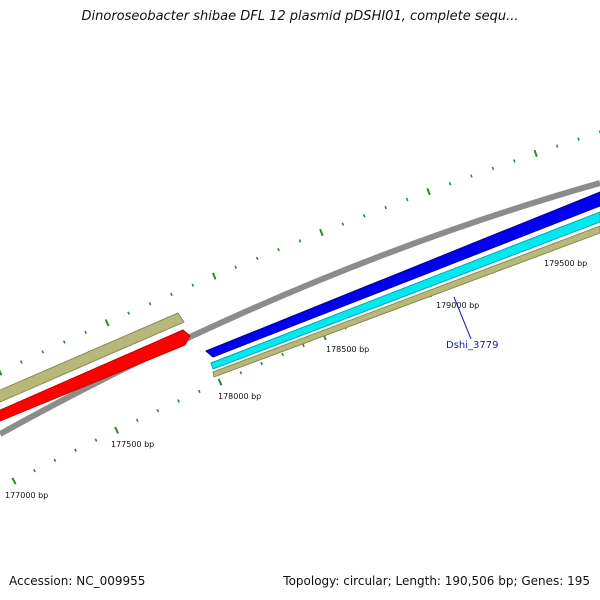 This screenshot has width=600, height=600. Describe the element at coordinates (26, 495) in the screenshot. I see `position-label: 177000 bp` at that location.